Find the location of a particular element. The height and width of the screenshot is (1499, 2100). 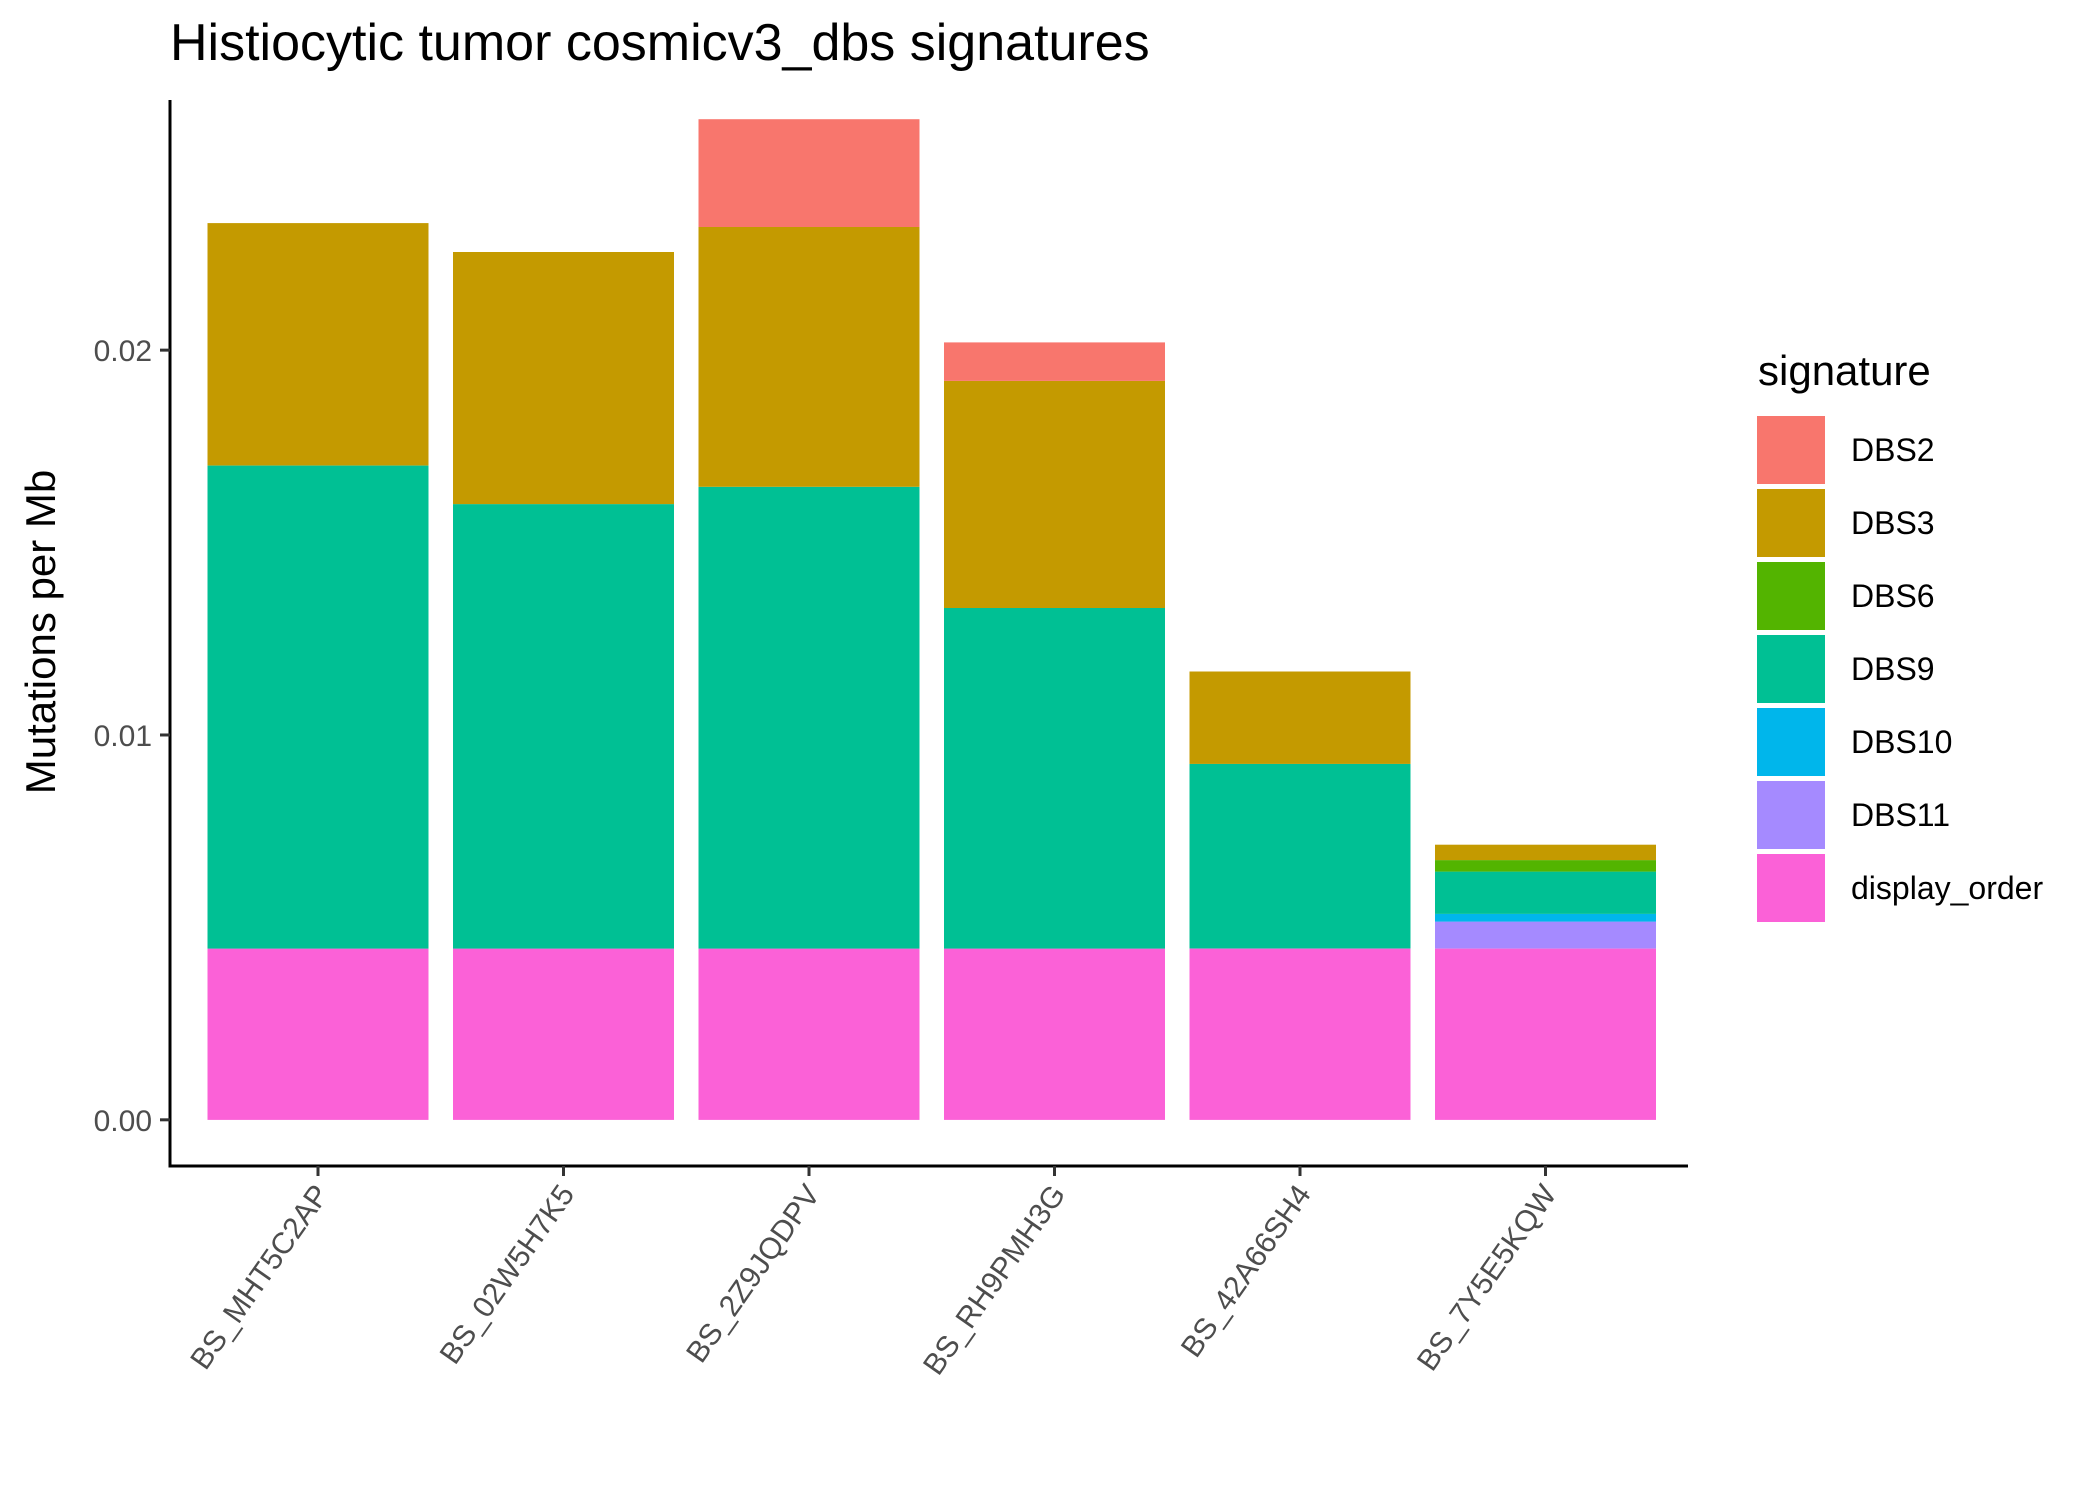

legend-label: DBS6 is located at coordinates (1893, 596).